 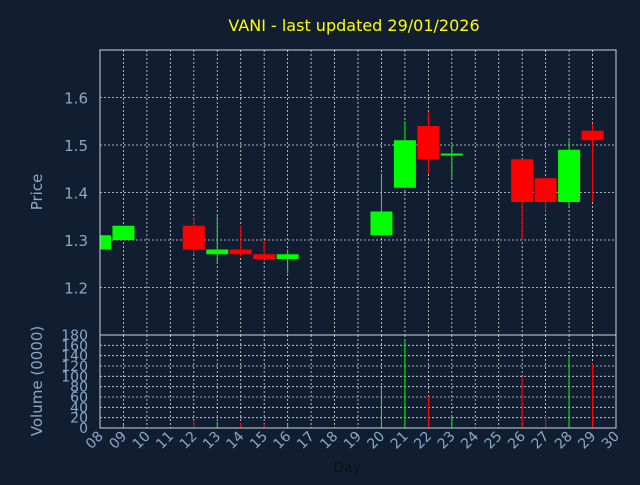 I want to click on x-axis-label: Day, so click(x=347, y=468).